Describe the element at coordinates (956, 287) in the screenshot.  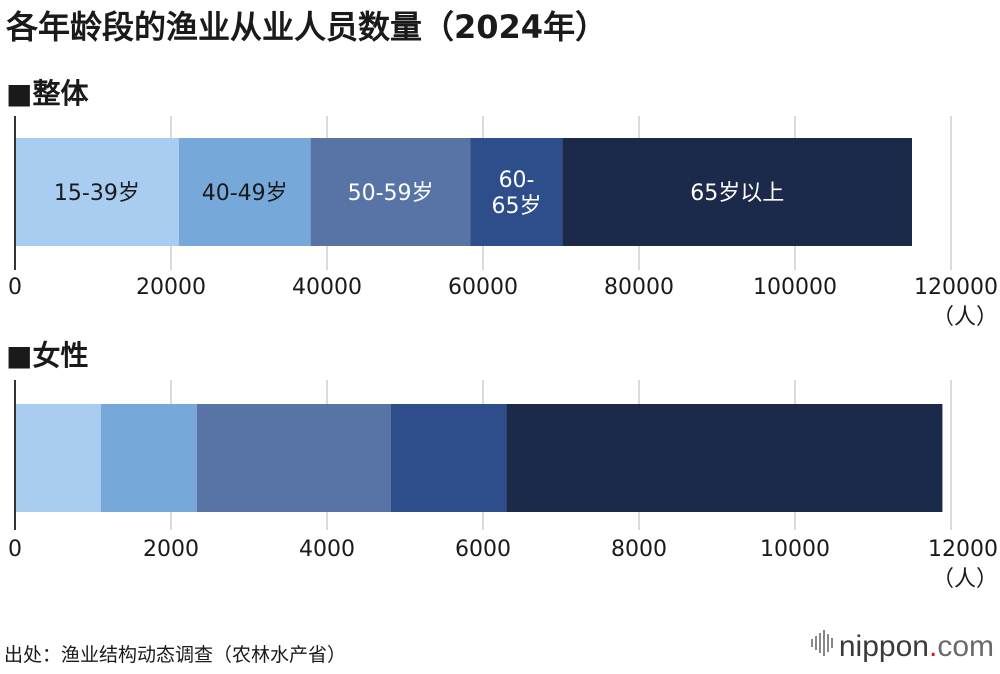
I see `tick-label: 120000` at that location.